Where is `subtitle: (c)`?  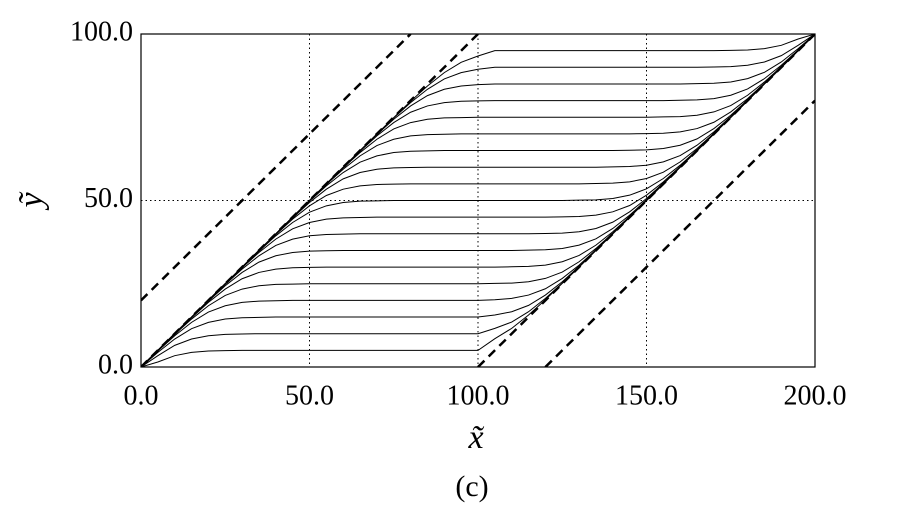
subtitle: (c) is located at coordinates (471, 486).